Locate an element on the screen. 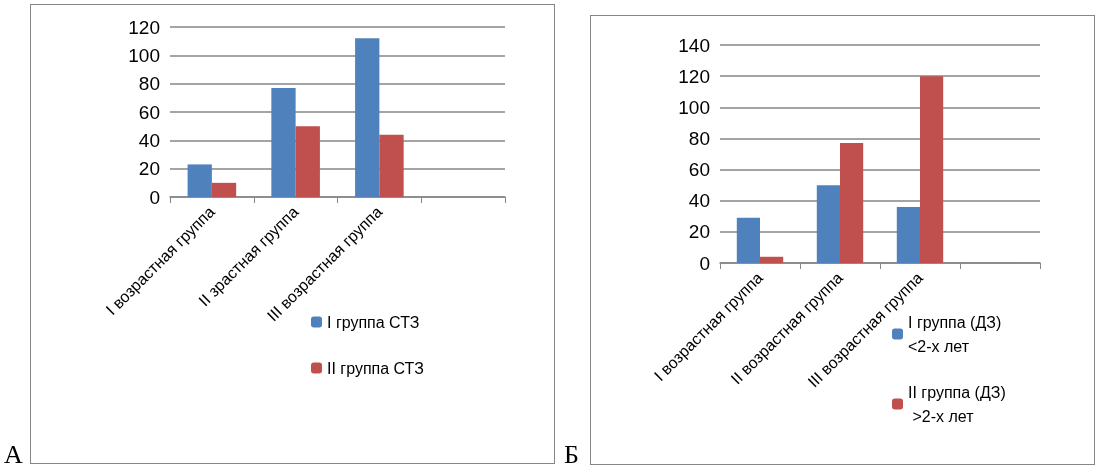  legend-label: I группа (ДЗ) <2-х лет is located at coordinates (957, 334).